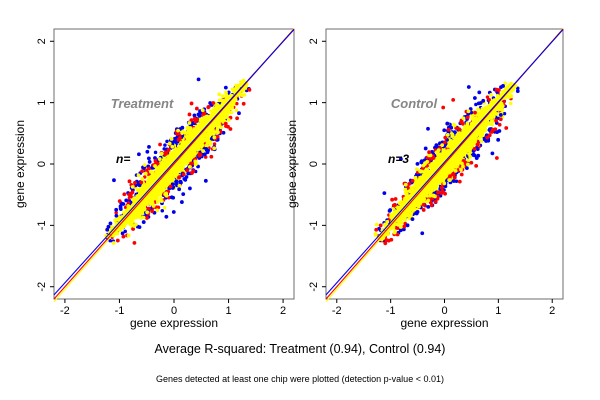  I want to click on panel-content, so click(446, 163).